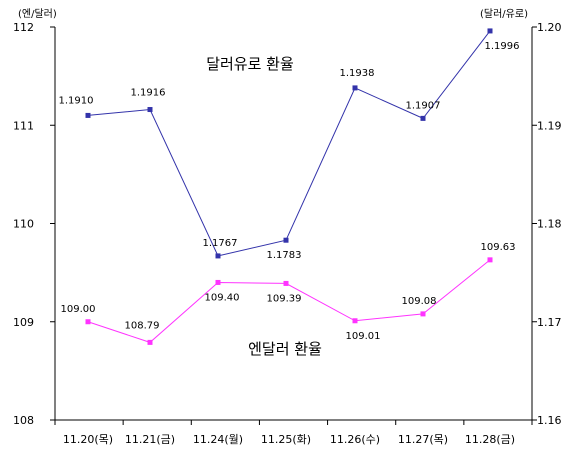  What do you see at coordinates (363, 336) in the screenshot?
I see `data-label: 109.01` at bounding box center [363, 336].